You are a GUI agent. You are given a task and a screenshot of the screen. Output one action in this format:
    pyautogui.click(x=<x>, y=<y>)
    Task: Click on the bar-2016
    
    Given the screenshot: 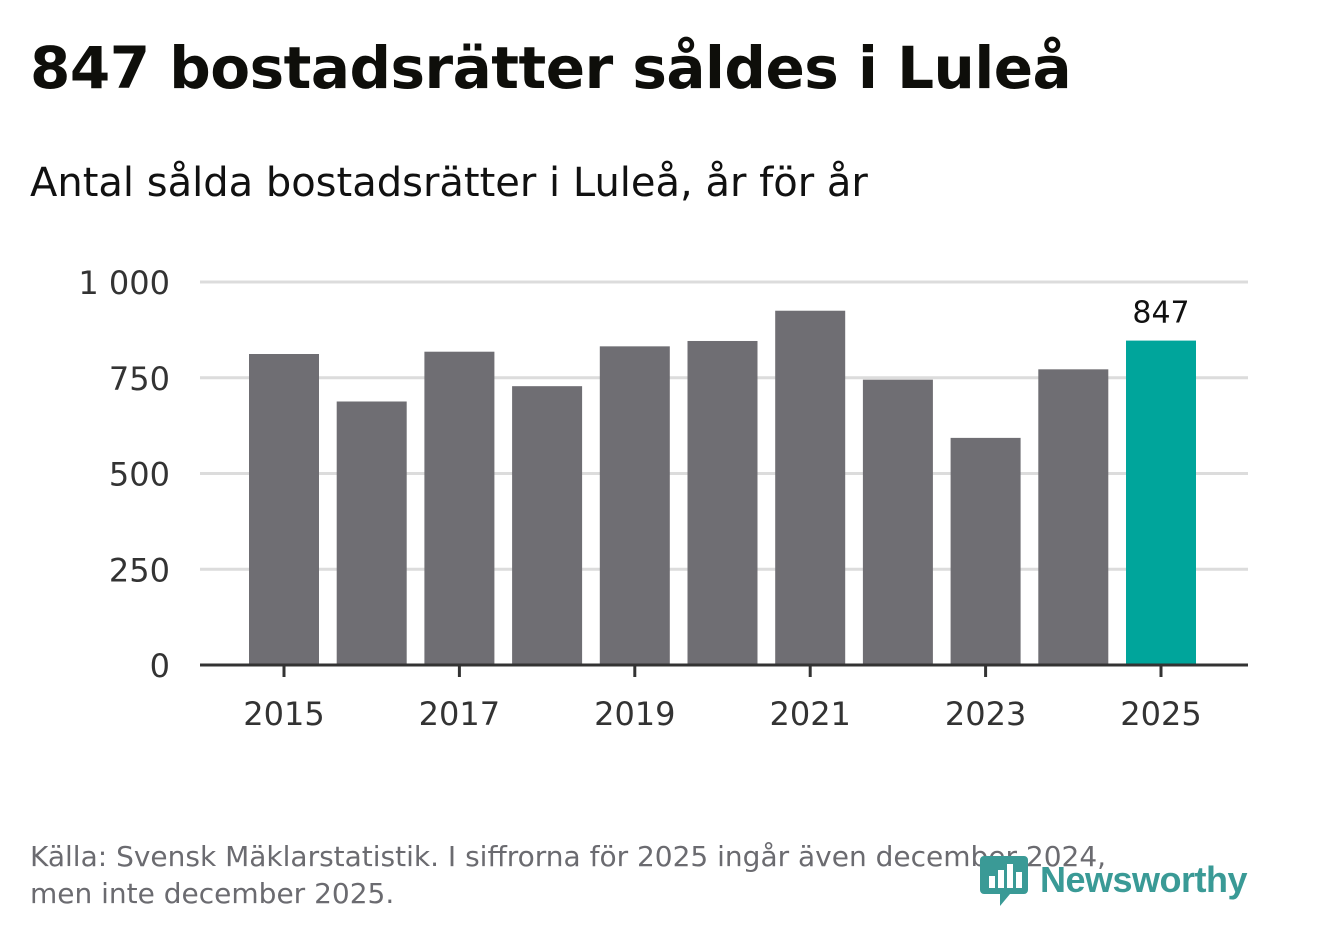 What is the action you would take?
    pyautogui.click(x=371, y=533)
    